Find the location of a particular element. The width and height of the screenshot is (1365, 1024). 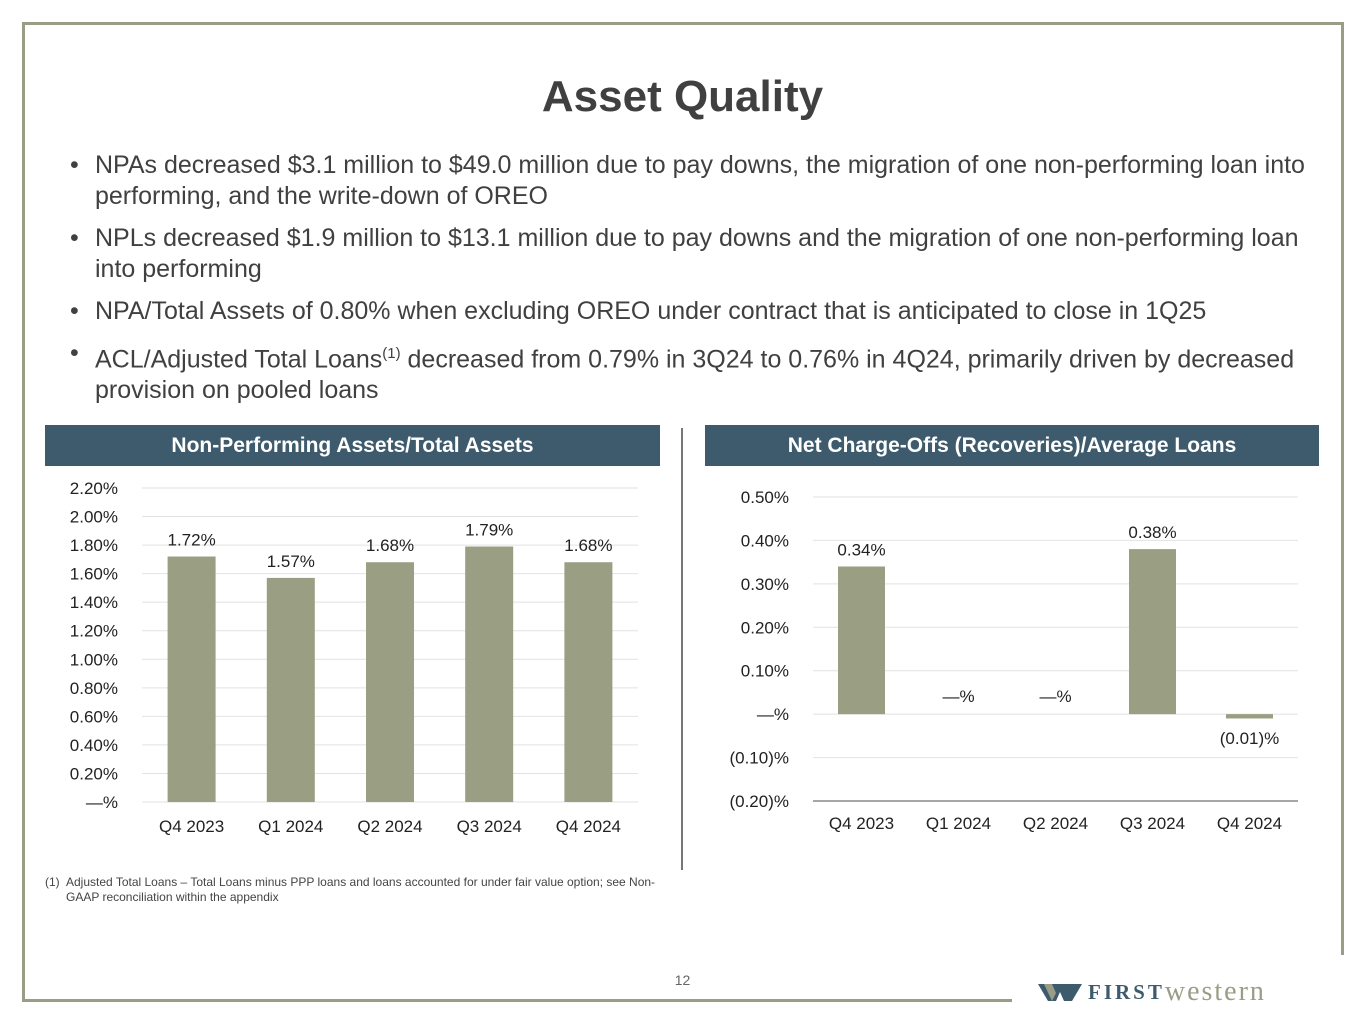

data-label: 1.72% is located at coordinates (191, 540).